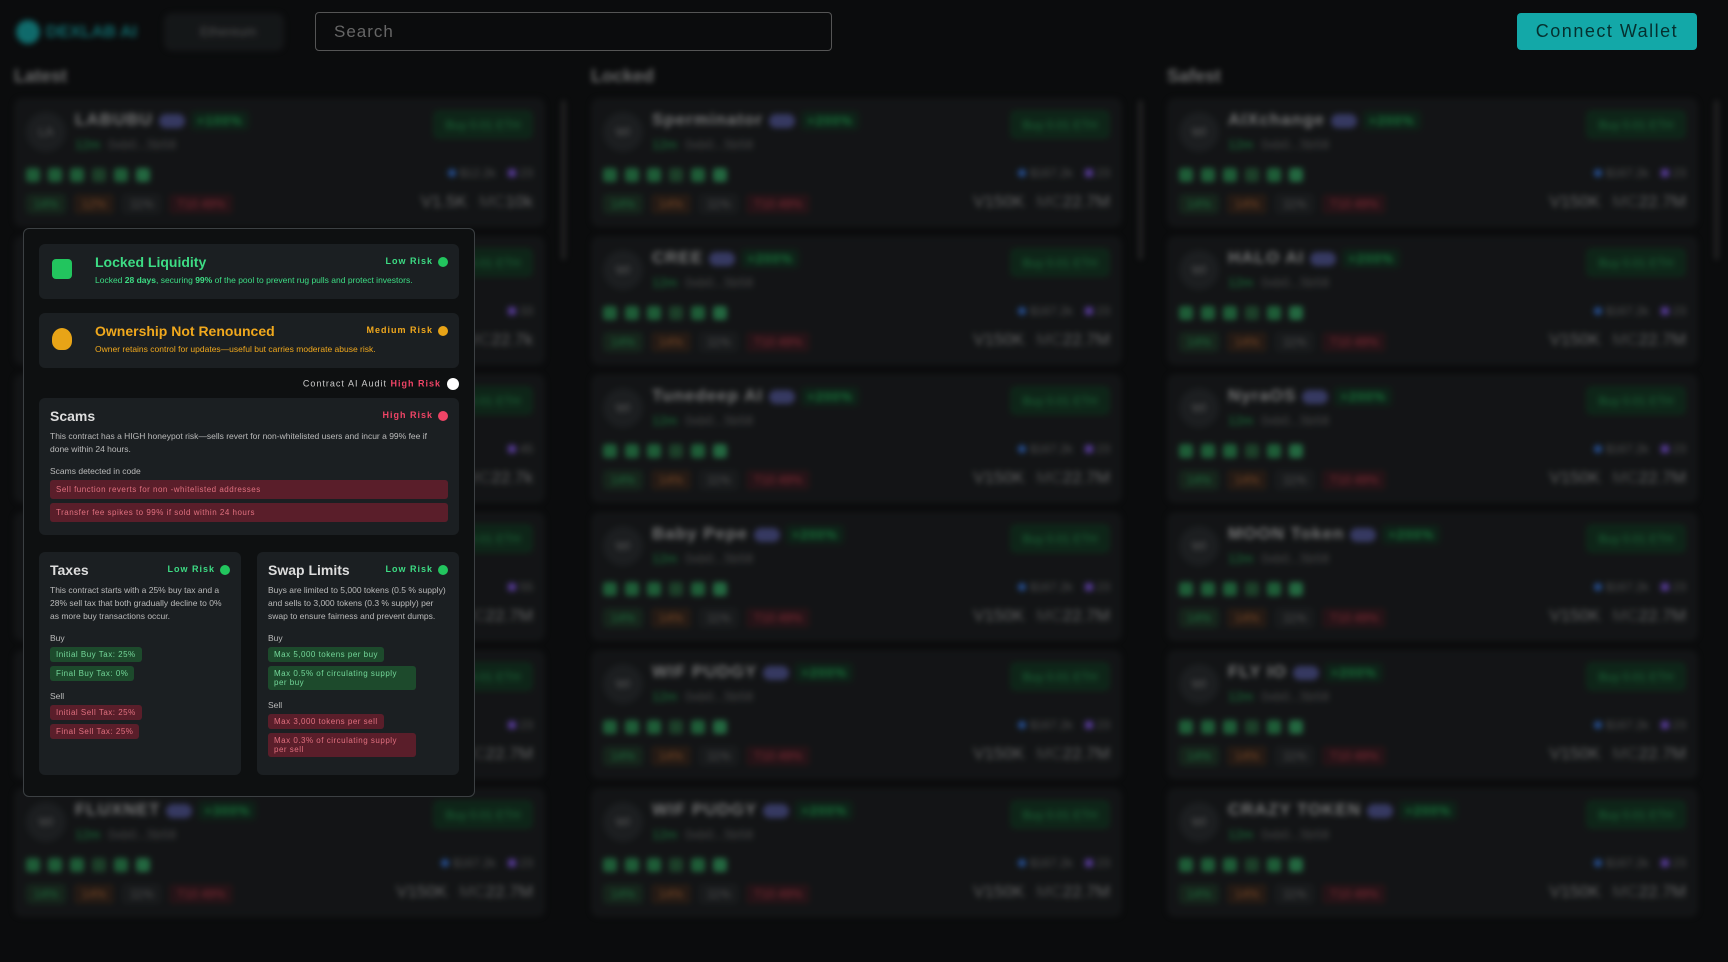  What do you see at coordinates (130, 204) in the screenshot?
I see `stats: 14% 12% 11% T10 49%` at bounding box center [130, 204].